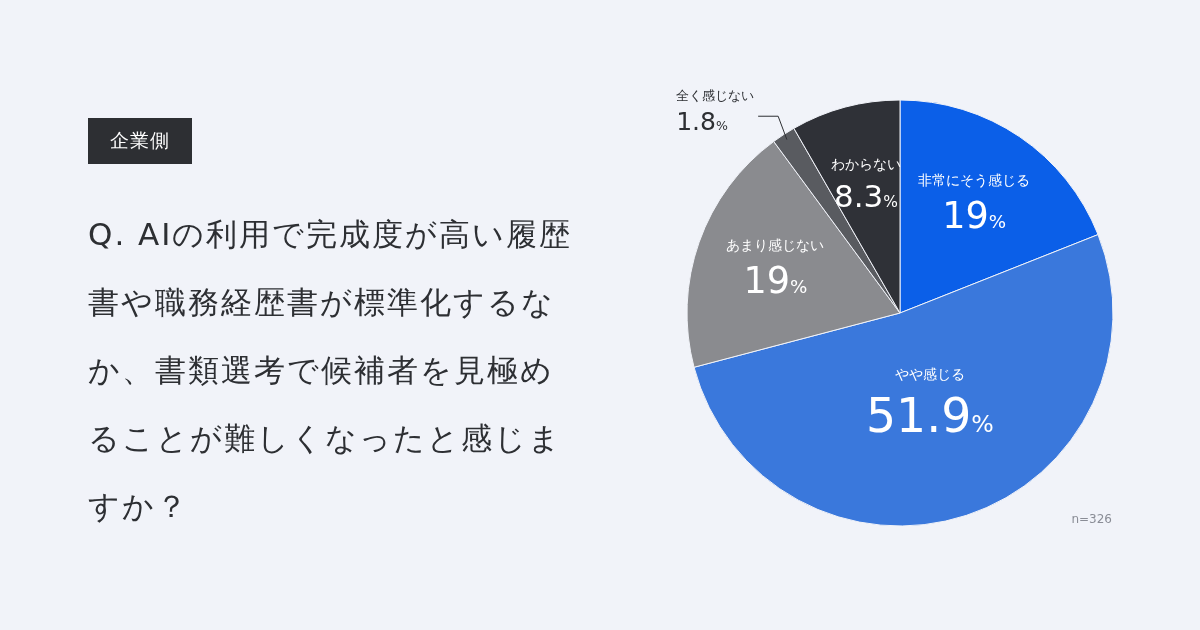 This screenshot has width=1200, height=630. Describe the element at coordinates (974, 180) in the screenshot. I see `slice-label: 非常にそう感じる` at that location.